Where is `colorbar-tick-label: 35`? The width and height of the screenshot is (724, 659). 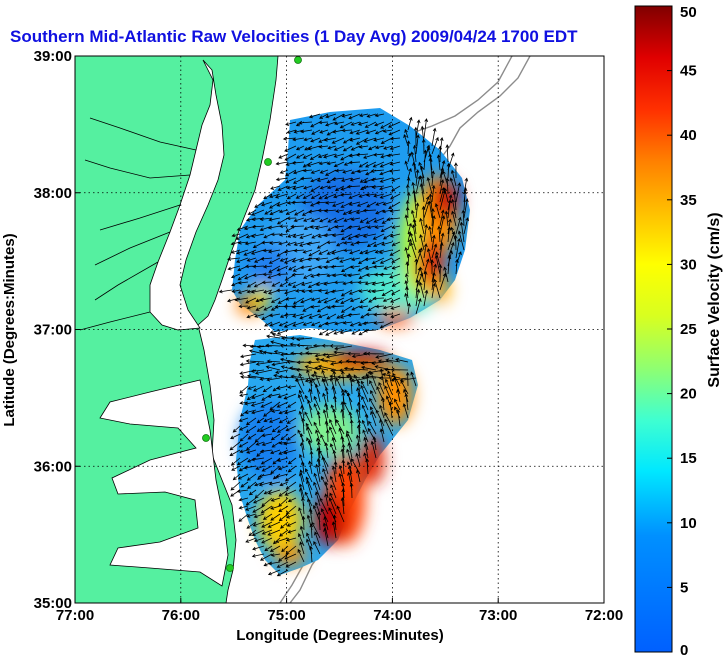
colorbar-tick-label: 35 is located at coordinates (688, 200).